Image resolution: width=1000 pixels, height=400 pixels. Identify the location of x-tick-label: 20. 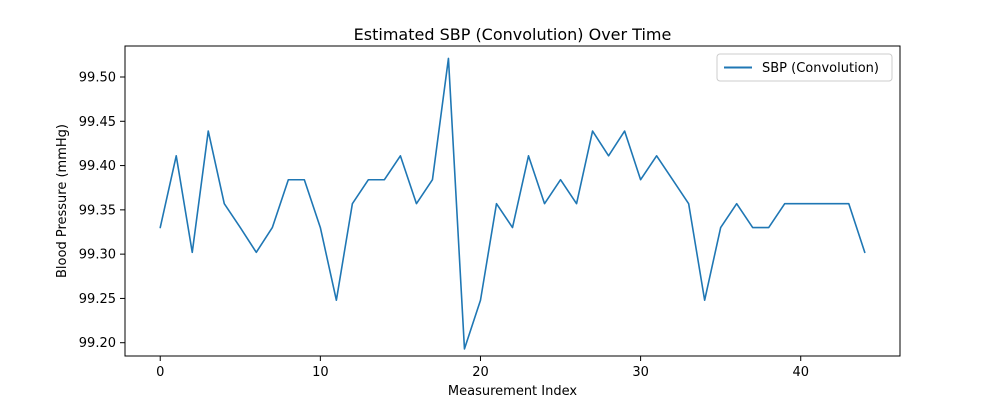
(480, 372).